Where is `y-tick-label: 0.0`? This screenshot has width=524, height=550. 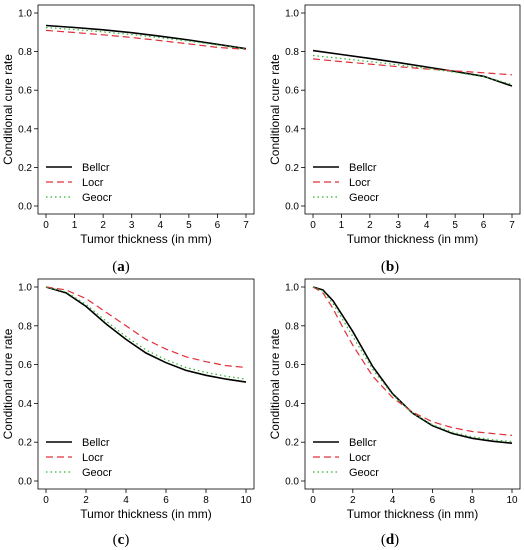 y-tick-label: 0.0 is located at coordinates (292, 207).